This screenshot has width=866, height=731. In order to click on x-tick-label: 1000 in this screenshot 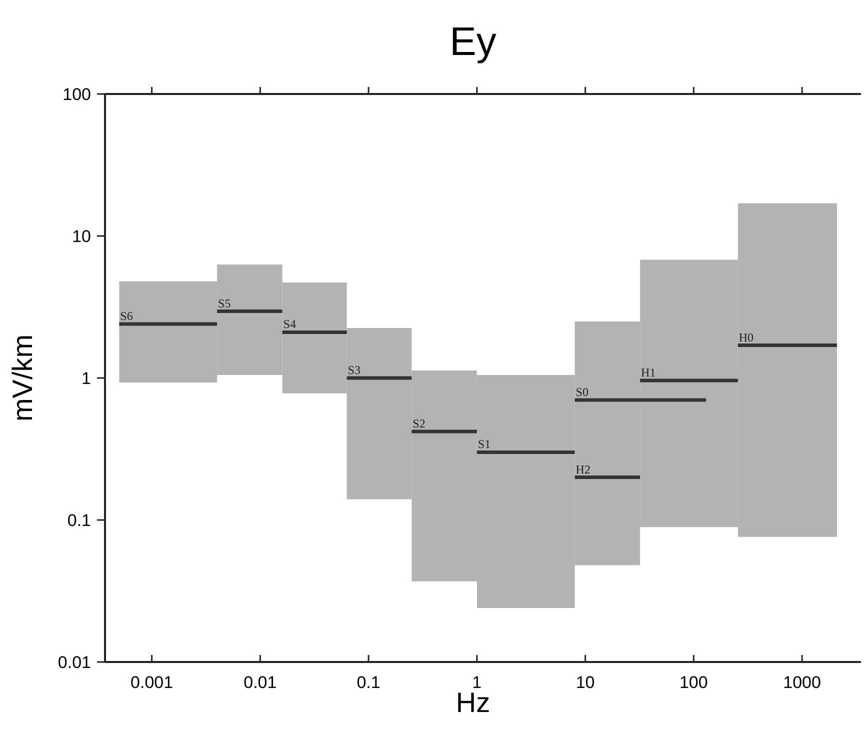, I will do `click(802, 682)`.